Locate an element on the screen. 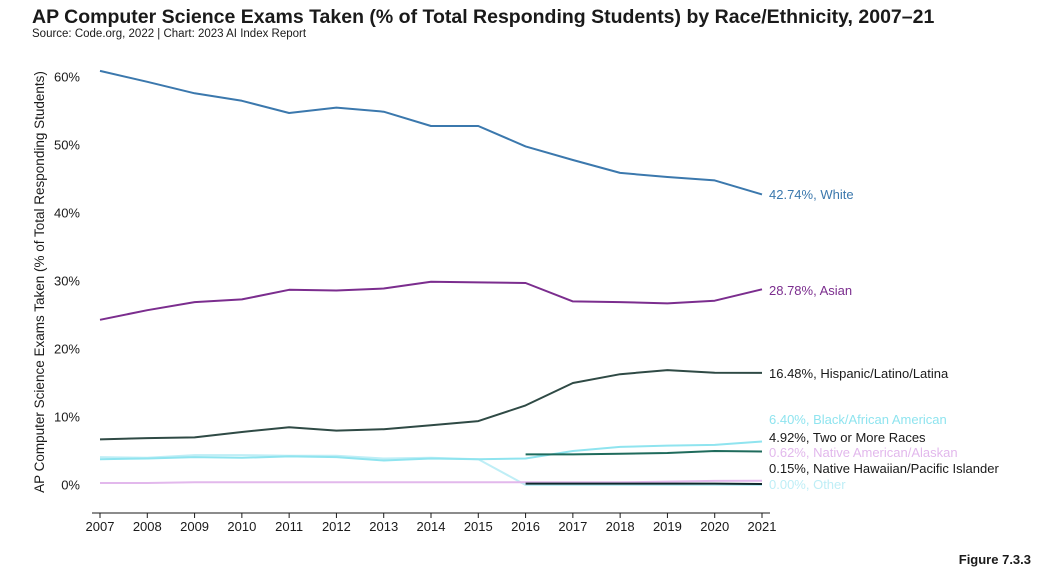 The image size is (1045, 575). x-tick-label: 2014 is located at coordinates (431, 526).